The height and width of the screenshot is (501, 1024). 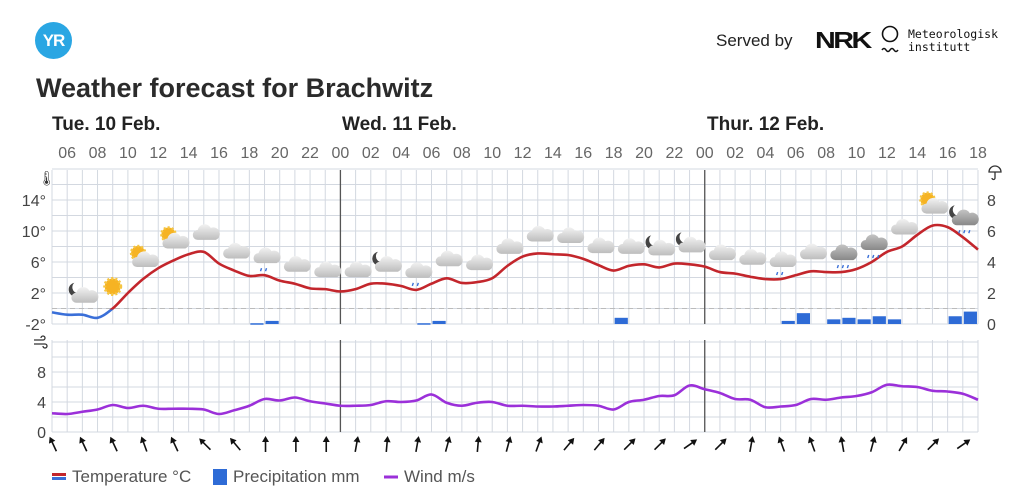 I want to click on temperature-legend-icon, so click(x=59, y=476).